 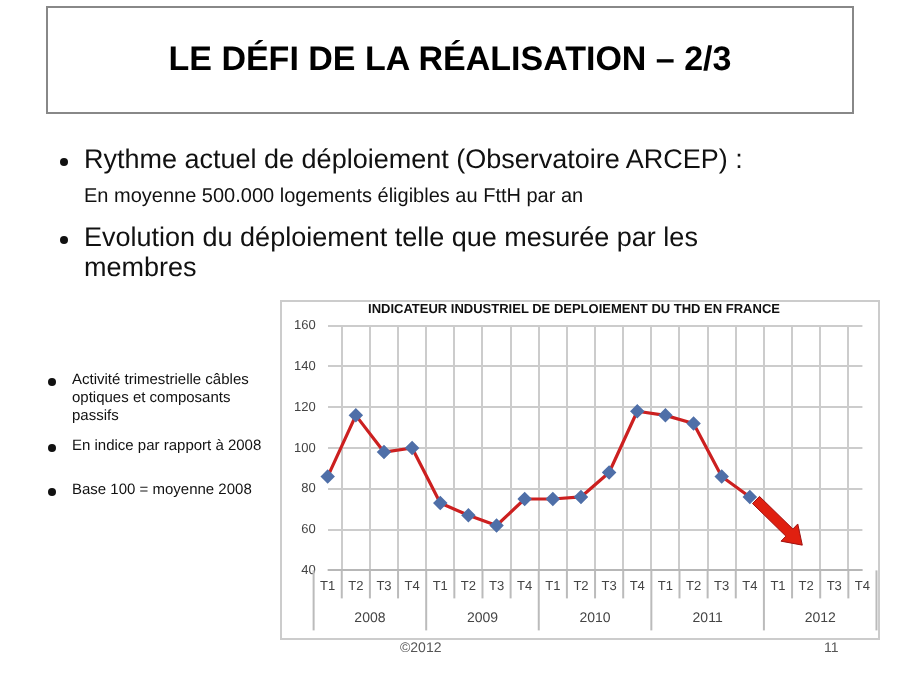 What do you see at coordinates (334, 197) in the screenshot?
I see `text: En moyenne 500.000 logements éligibles au FttH par an` at bounding box center [334, 197].